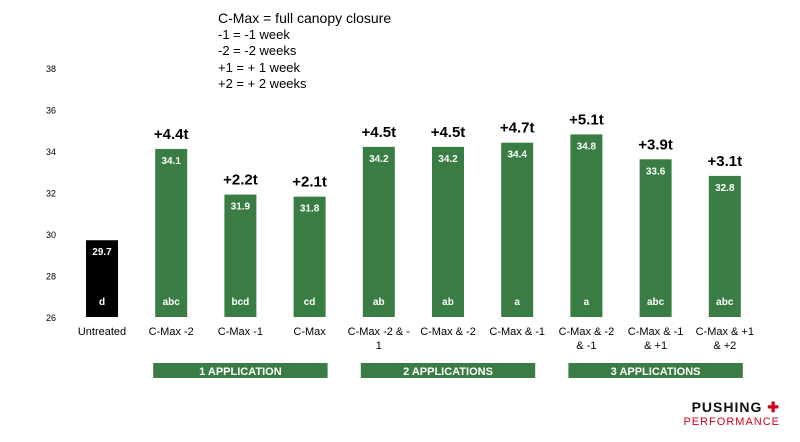 This screenshot has width=800, height=442. I want to click on brand-logo: PUSHING ✚ PERFORMANCE, so click(731, 413).